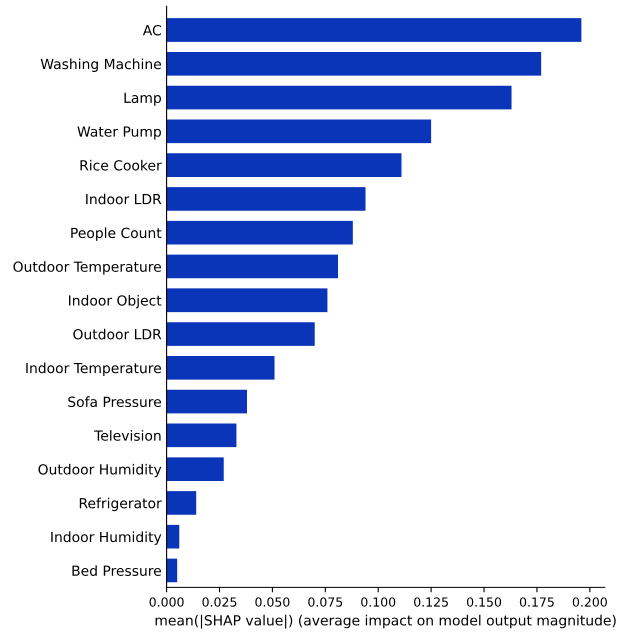 The width and height of the screenshot is (617, 635). Describe the element at coordinates (115, 301) in the screenshot. I see `y-tick-label: Indoor Object` at that location.